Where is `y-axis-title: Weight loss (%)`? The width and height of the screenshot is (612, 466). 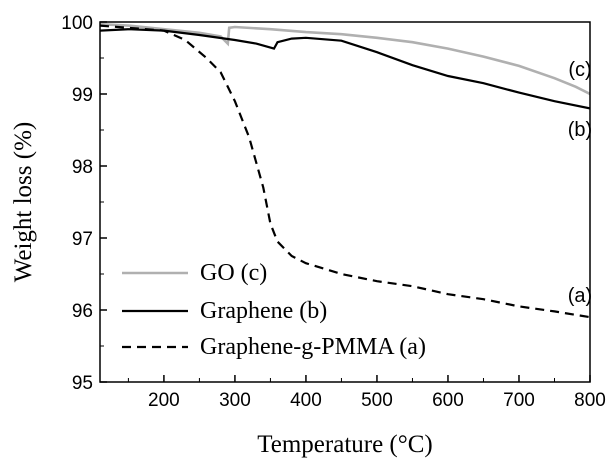 y-axis-title: Weight loss (%) is located at coordinates (23, 202).